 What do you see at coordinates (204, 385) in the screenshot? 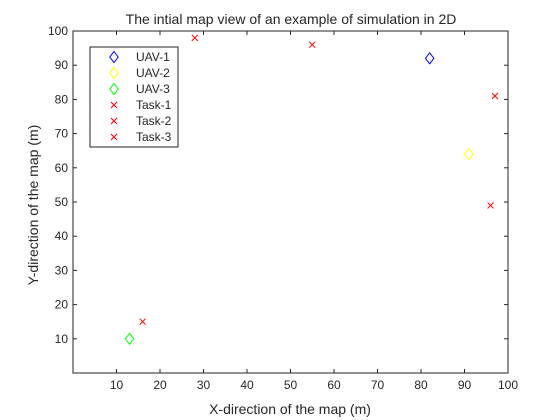
I see `x-tick-label: 30` at bounding box center [204, 385].